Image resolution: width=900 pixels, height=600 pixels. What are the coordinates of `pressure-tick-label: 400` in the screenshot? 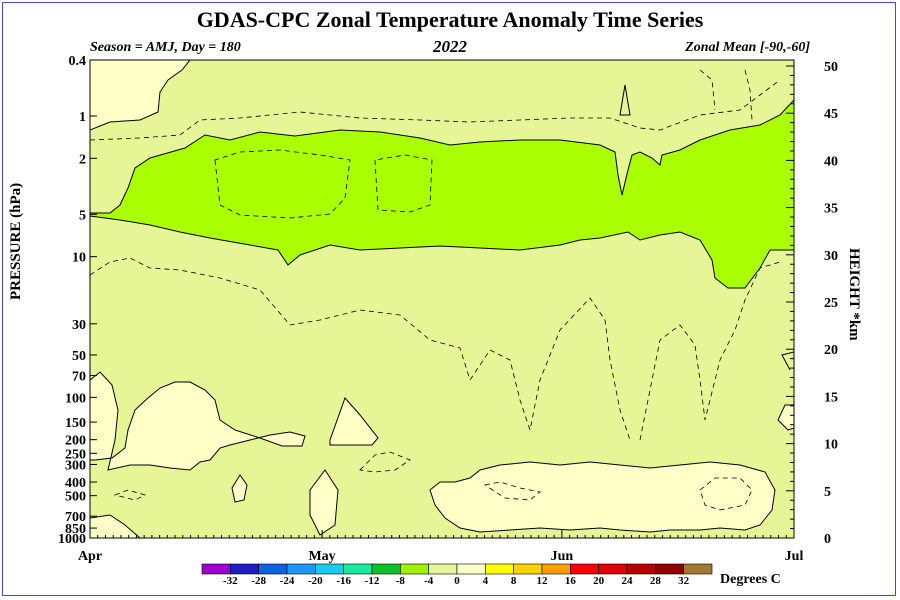 It's located at (75, 483).